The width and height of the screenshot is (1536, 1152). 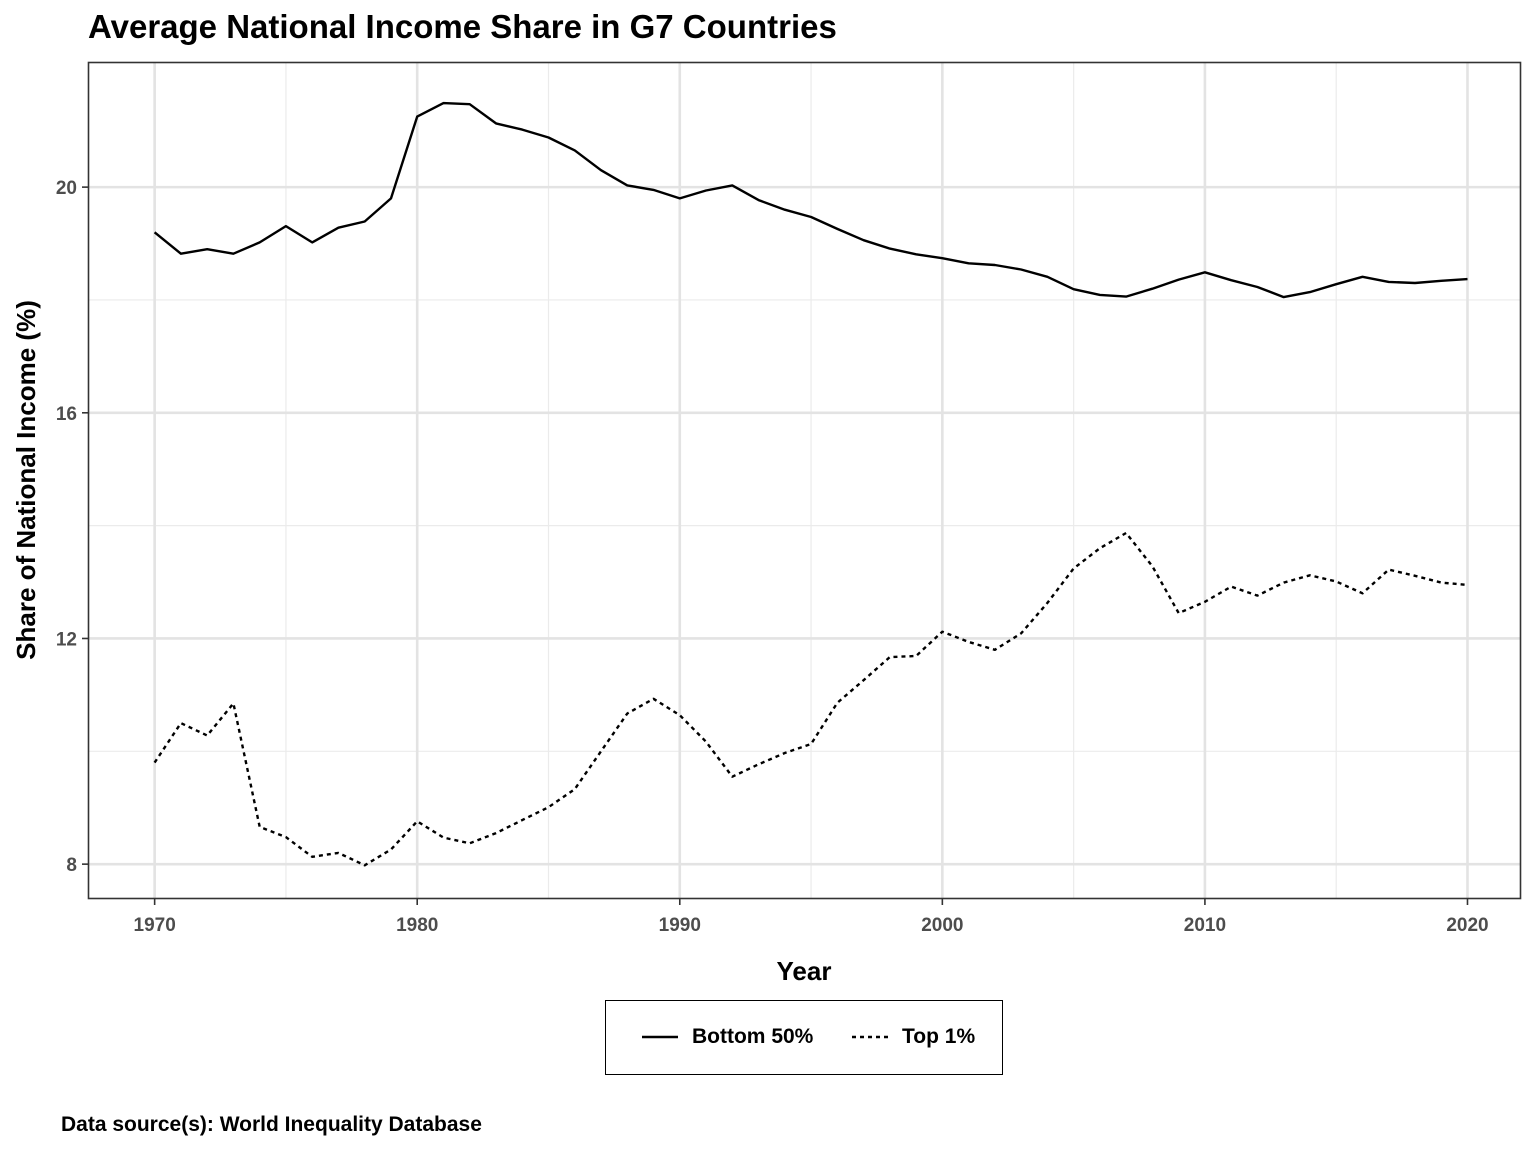 What do you see at coordinates (1205, 925) in the screenshot?
I see `x-tick-label: 2010` at bounding box center [1205, 925].